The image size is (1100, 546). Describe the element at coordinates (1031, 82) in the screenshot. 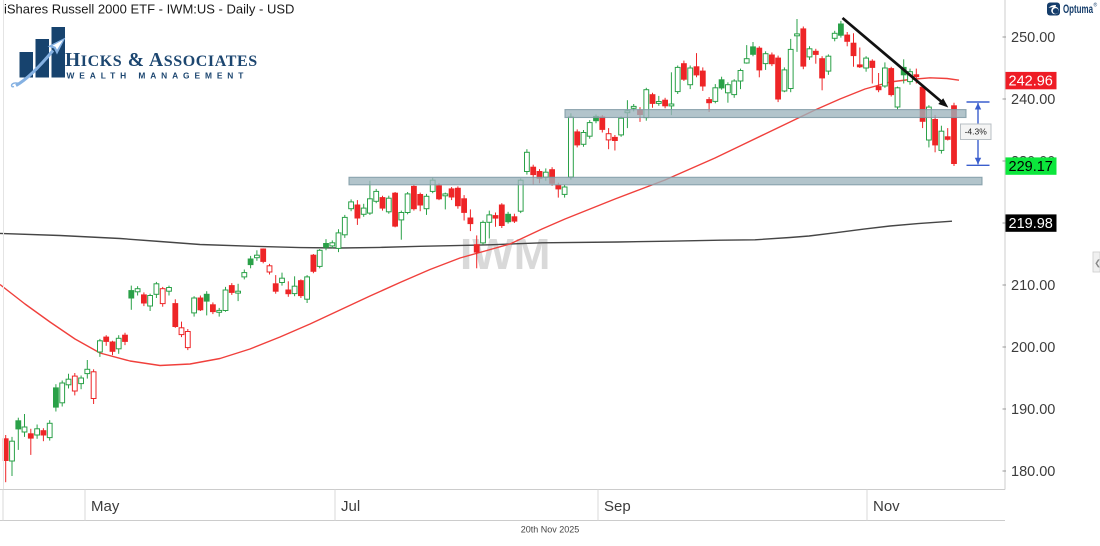

I see `svg-text: 242.96` at that location.